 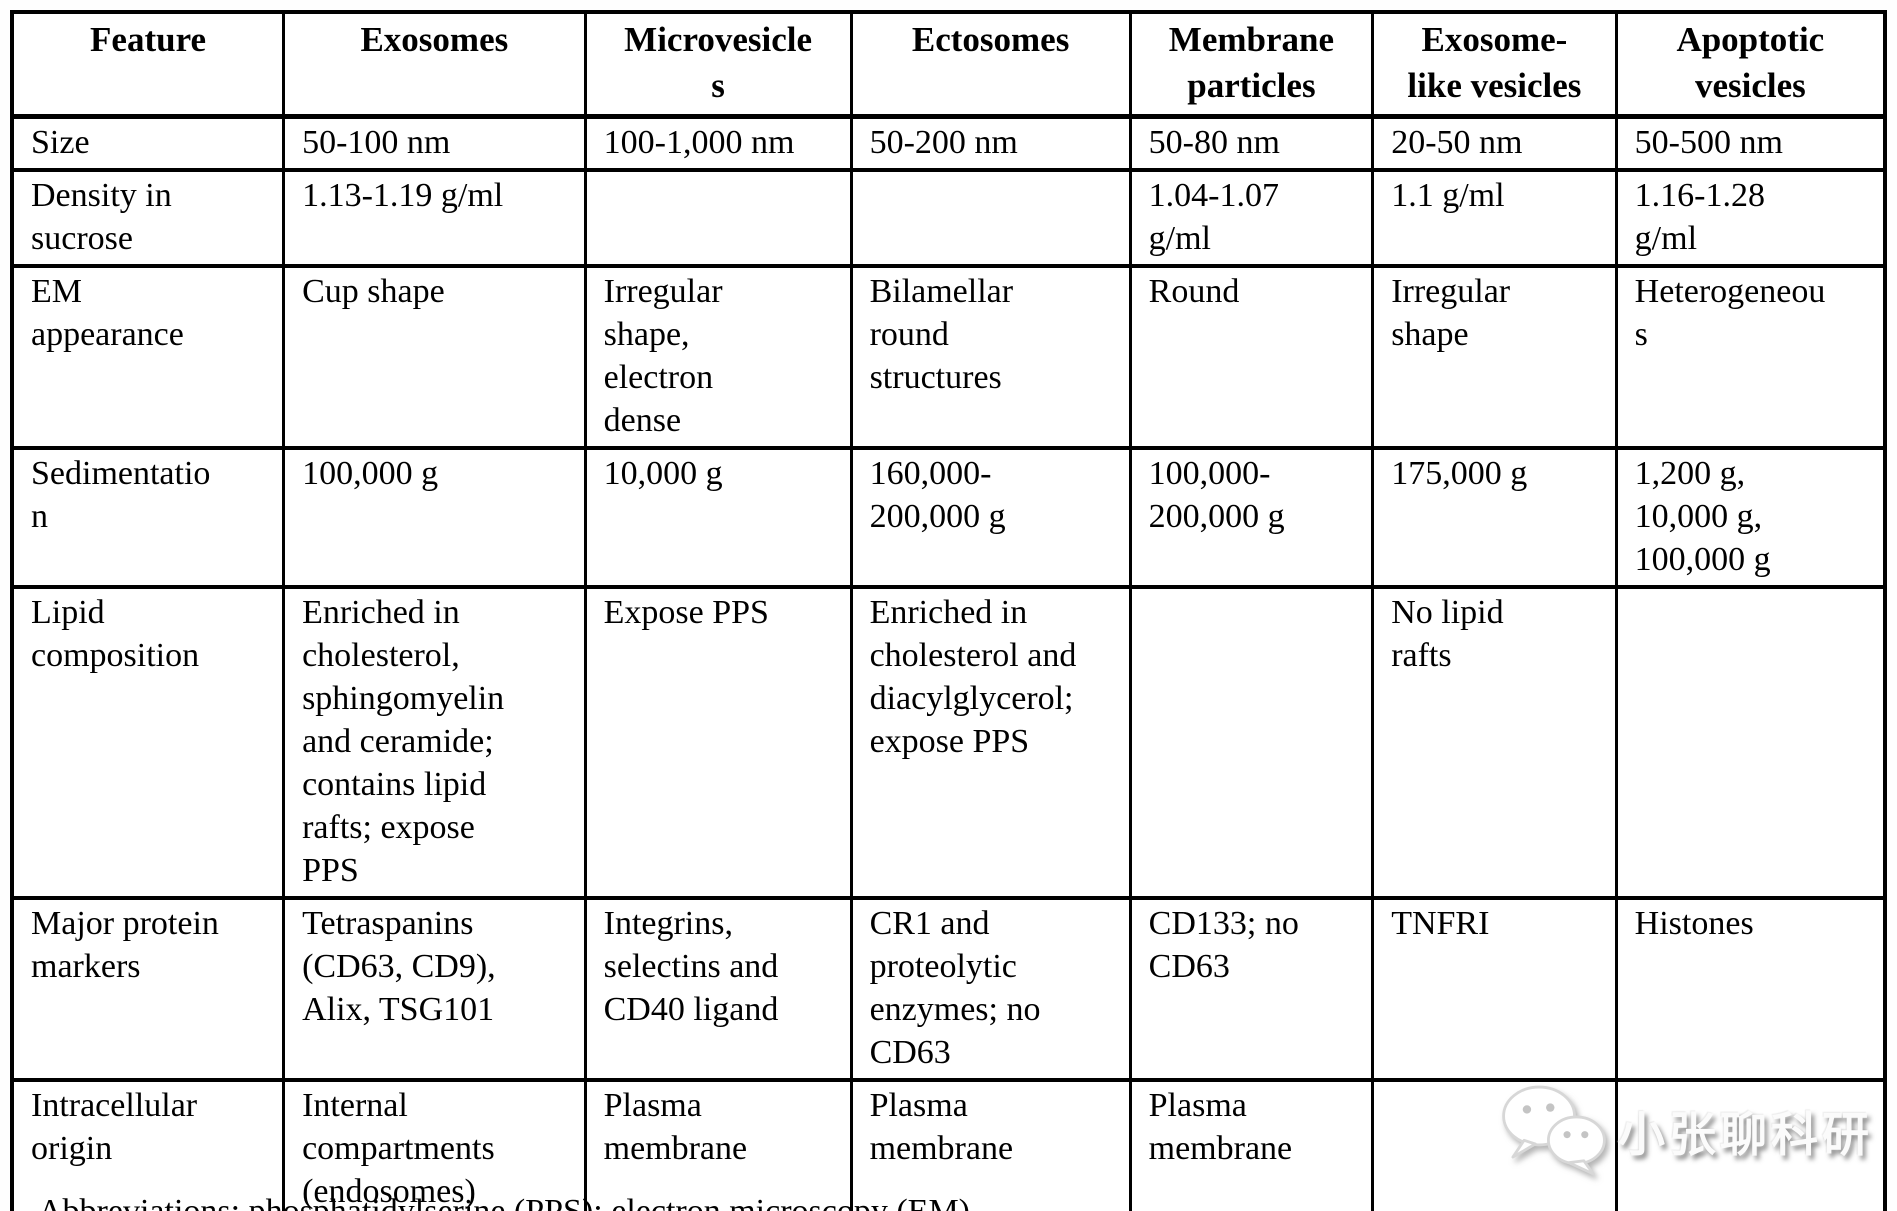 I want to click on table-cell: 20-50 nm, so click(x=1494, y=143).